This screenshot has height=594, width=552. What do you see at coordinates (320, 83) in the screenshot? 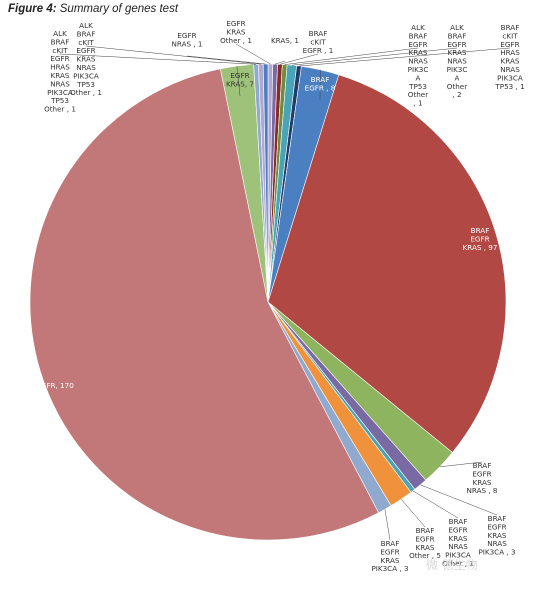
I see `slice-label: BRAF EGFR , 8` at bounding box center [320, 83].